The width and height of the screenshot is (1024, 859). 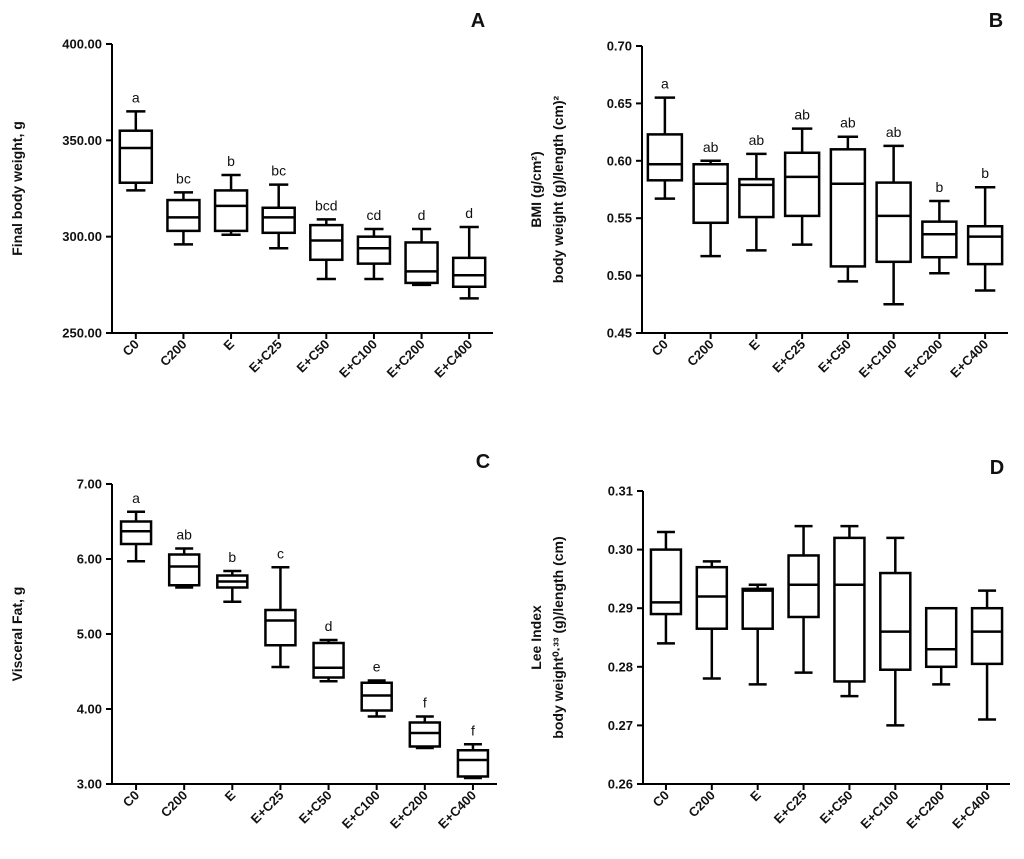 I want to click on y-tick-label: 0.70, so click(x=619, y=46).